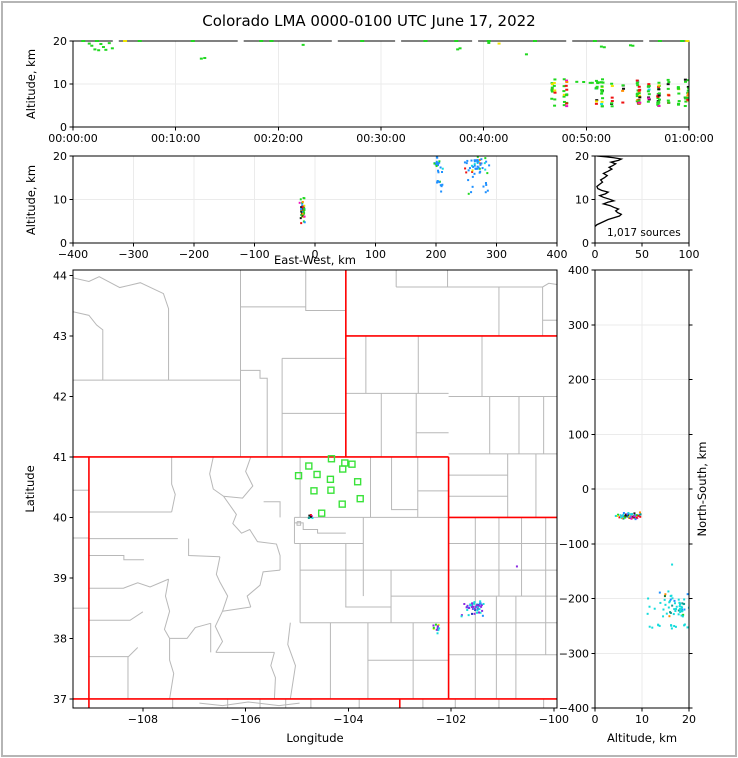  I want to click on time-panel-y-axis-label: Altitude, km, so click(31, 84).